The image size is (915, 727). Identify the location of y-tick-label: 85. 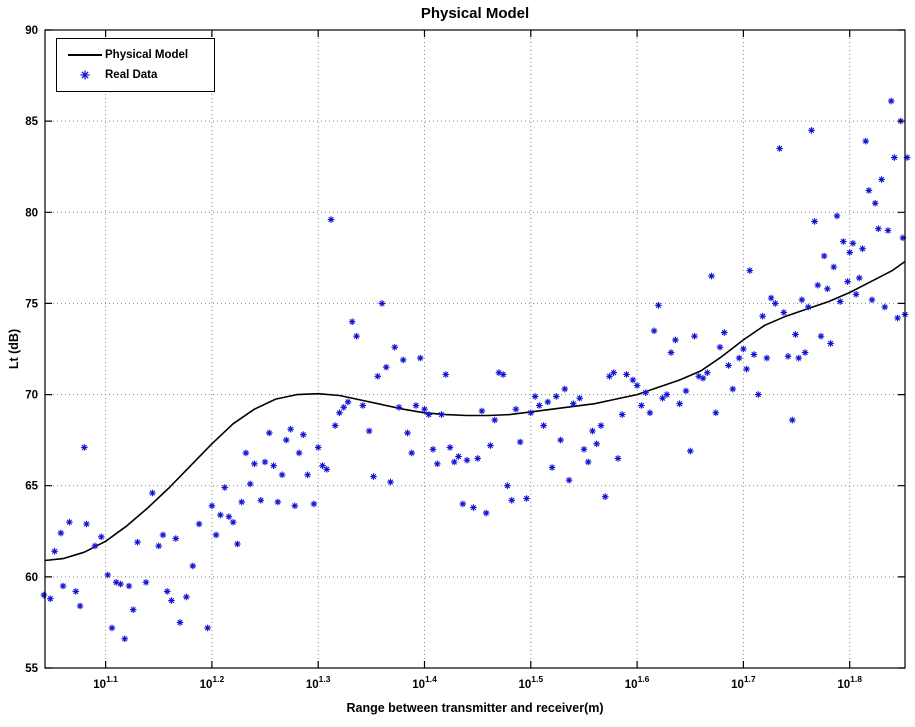
(31, 122).